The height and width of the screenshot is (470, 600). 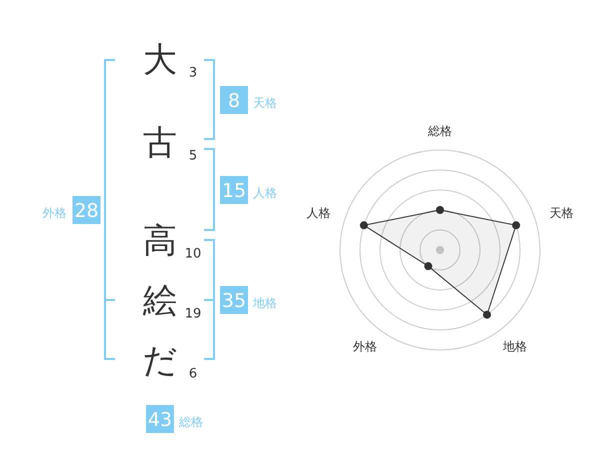 What do you see at coordinates (562, 213) in the screenshot?
I see `spoke-label: 天格` at bounding box center [562, 213].